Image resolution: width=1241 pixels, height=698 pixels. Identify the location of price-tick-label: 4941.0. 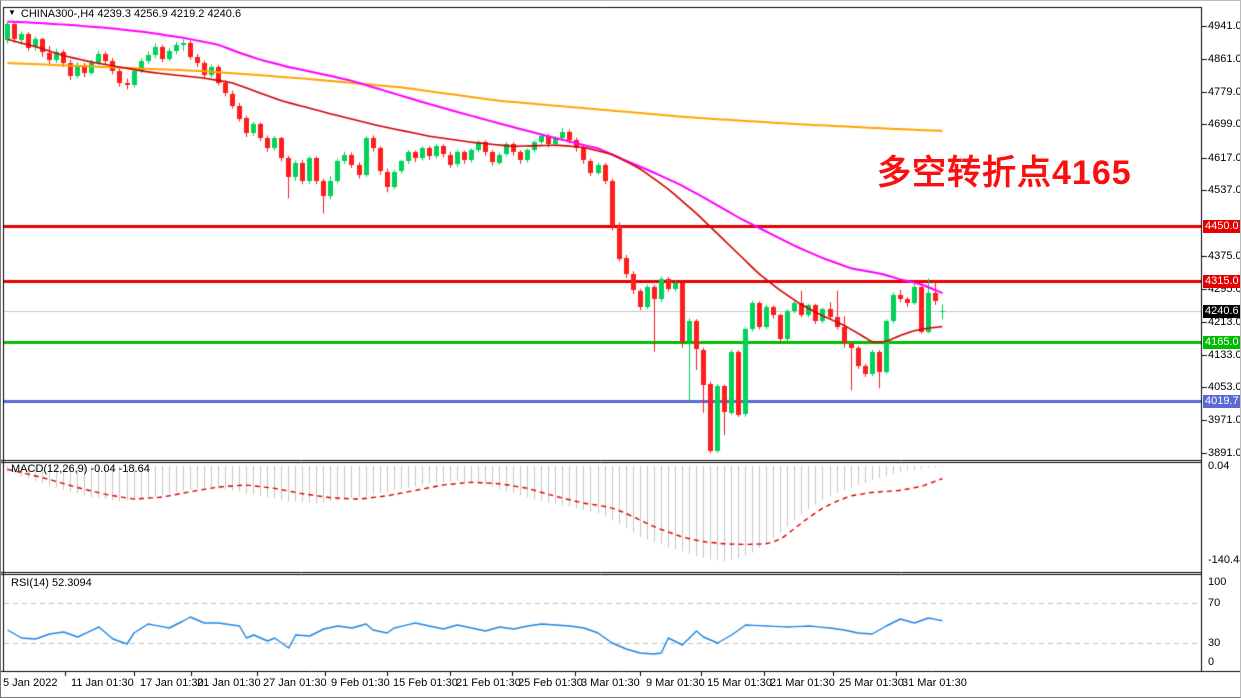
(1224, 26).